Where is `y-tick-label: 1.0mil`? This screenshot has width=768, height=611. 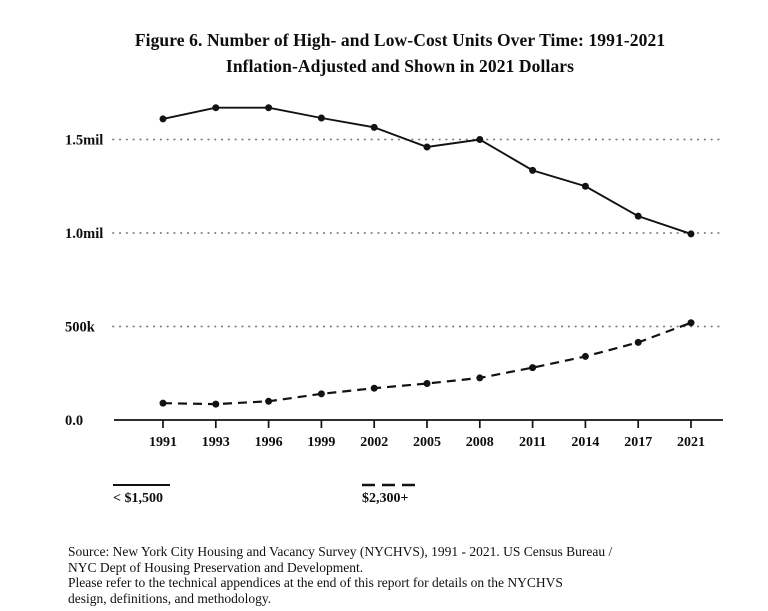 y-tick-label: 1.0mil is located at coordinates (84, 234).